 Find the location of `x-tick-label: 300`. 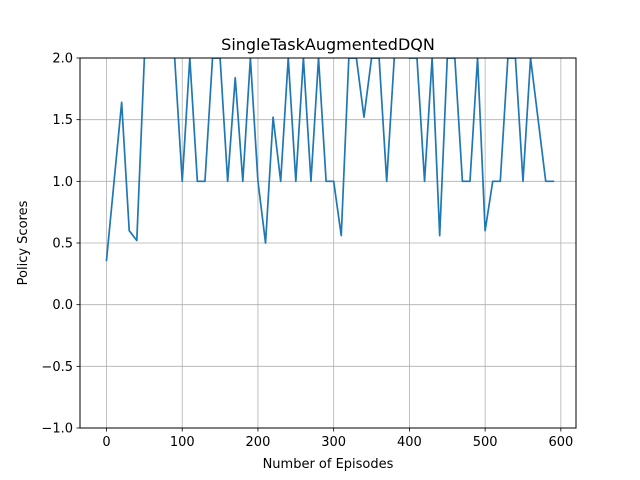

x-tick-label: 300 is located at coordinates (333, 442).